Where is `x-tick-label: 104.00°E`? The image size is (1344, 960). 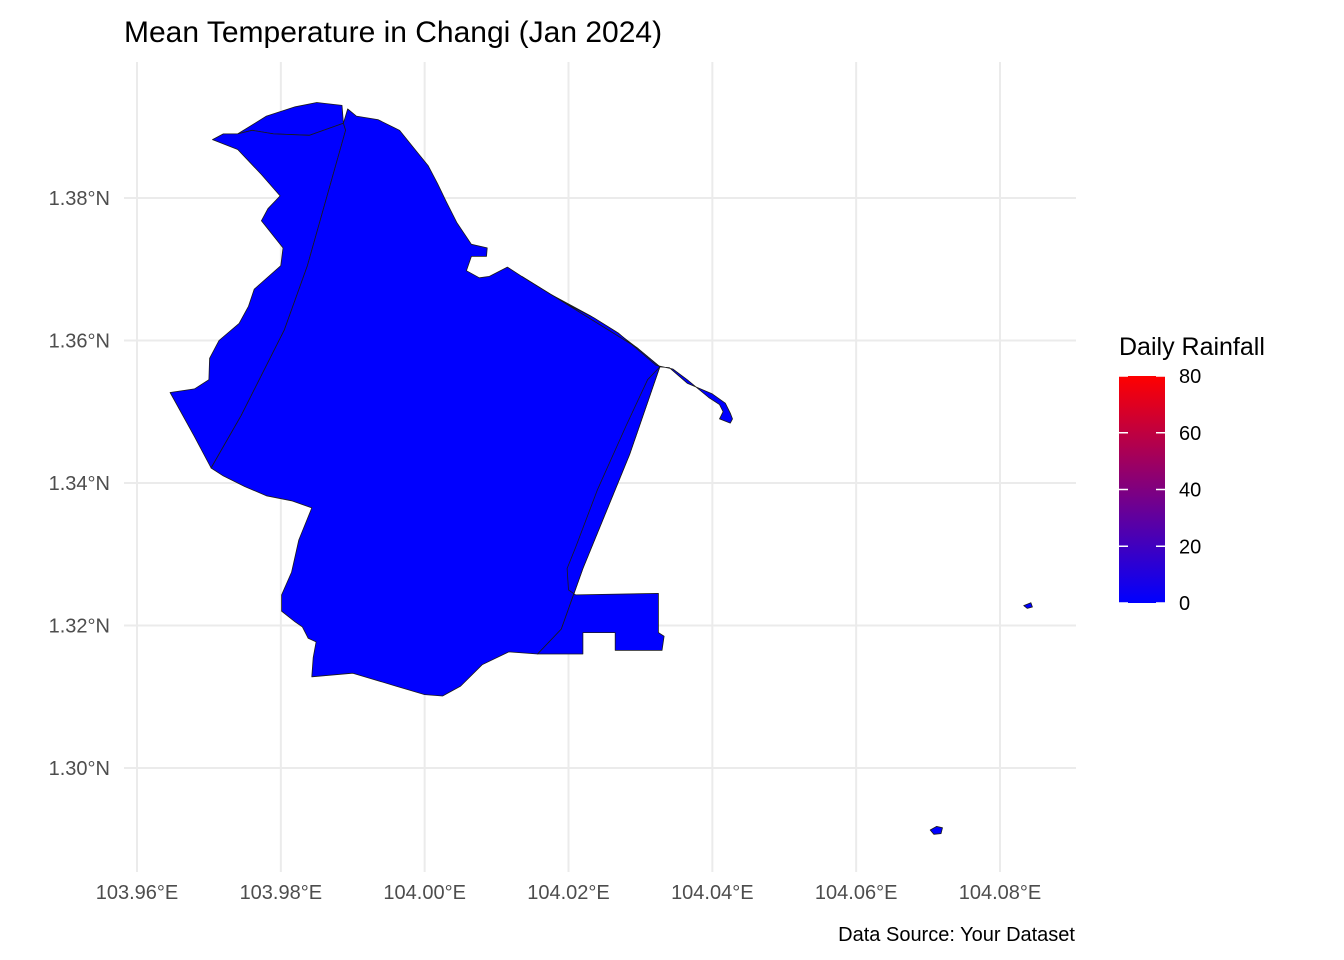 x-tick-label: 104.00°E is located at coordinates (424, 893).